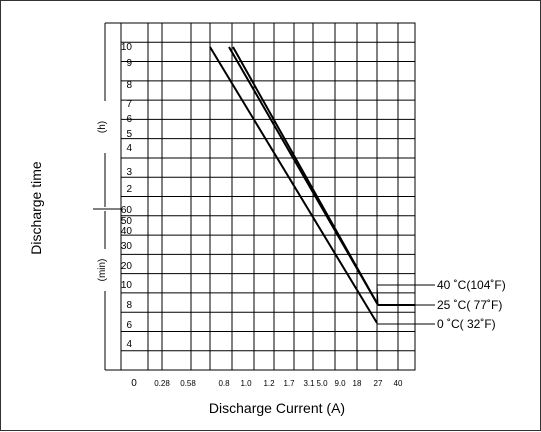 Image resolution: width=541 pixels, height=432 pixels. What do you see at coordinates (102, 270) in the screenshot?
I see `y-unit-minutes: (min)` at bounding box center [102, 270].